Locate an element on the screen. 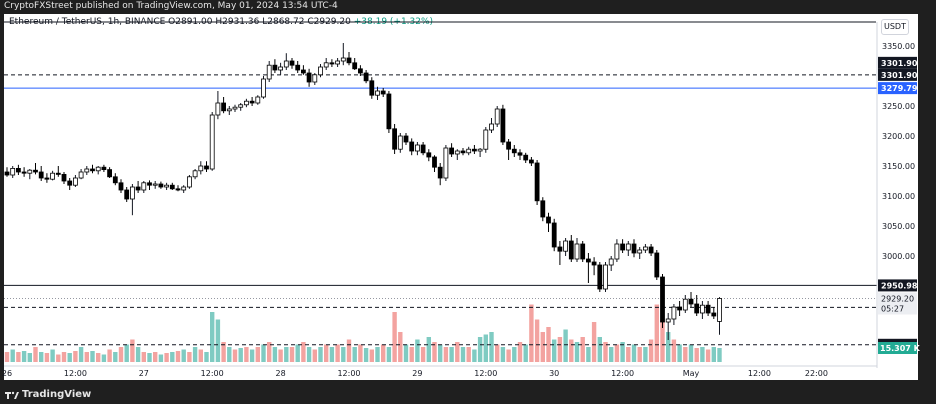 The width and height of the screenshot is (936, 404). y-tick-label: 3000.00 is located at coordinates (898, 256).